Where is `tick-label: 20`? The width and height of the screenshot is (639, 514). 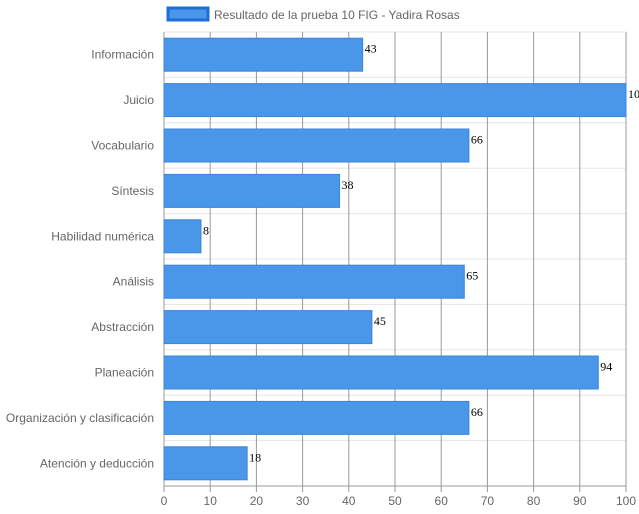 tick-label: 20 is located at coordinates (257, 501).